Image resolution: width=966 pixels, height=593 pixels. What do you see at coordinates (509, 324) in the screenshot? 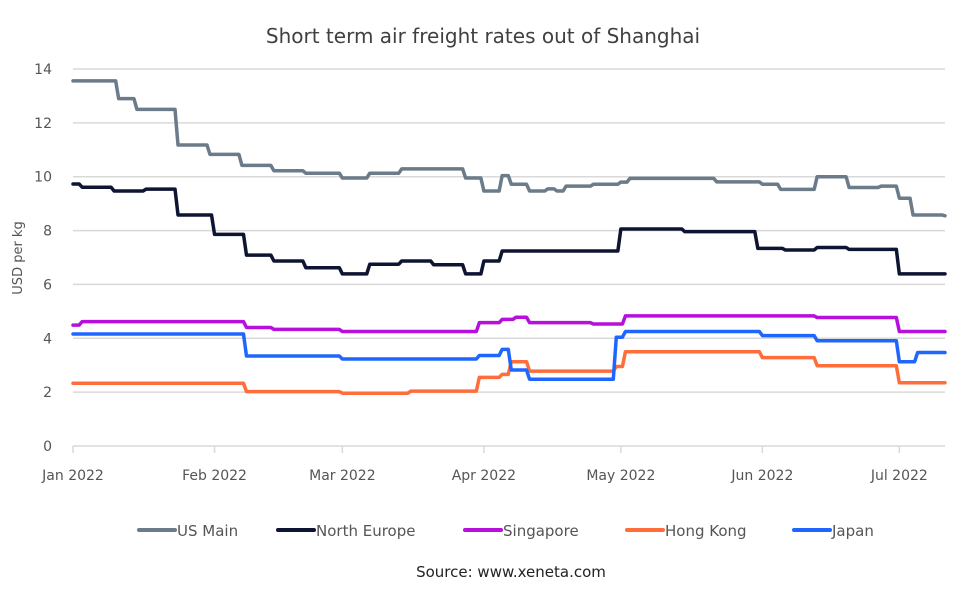
I see `series-line-singapore` at bounding box center [509, 324].